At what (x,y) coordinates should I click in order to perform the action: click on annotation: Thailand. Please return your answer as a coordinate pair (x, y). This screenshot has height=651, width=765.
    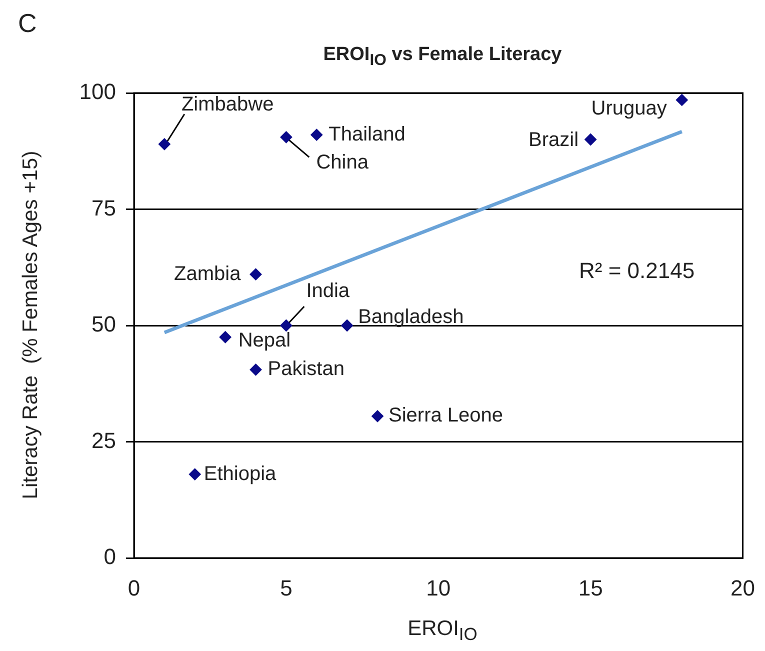
    Looking at the image, I should click on (367, 134).